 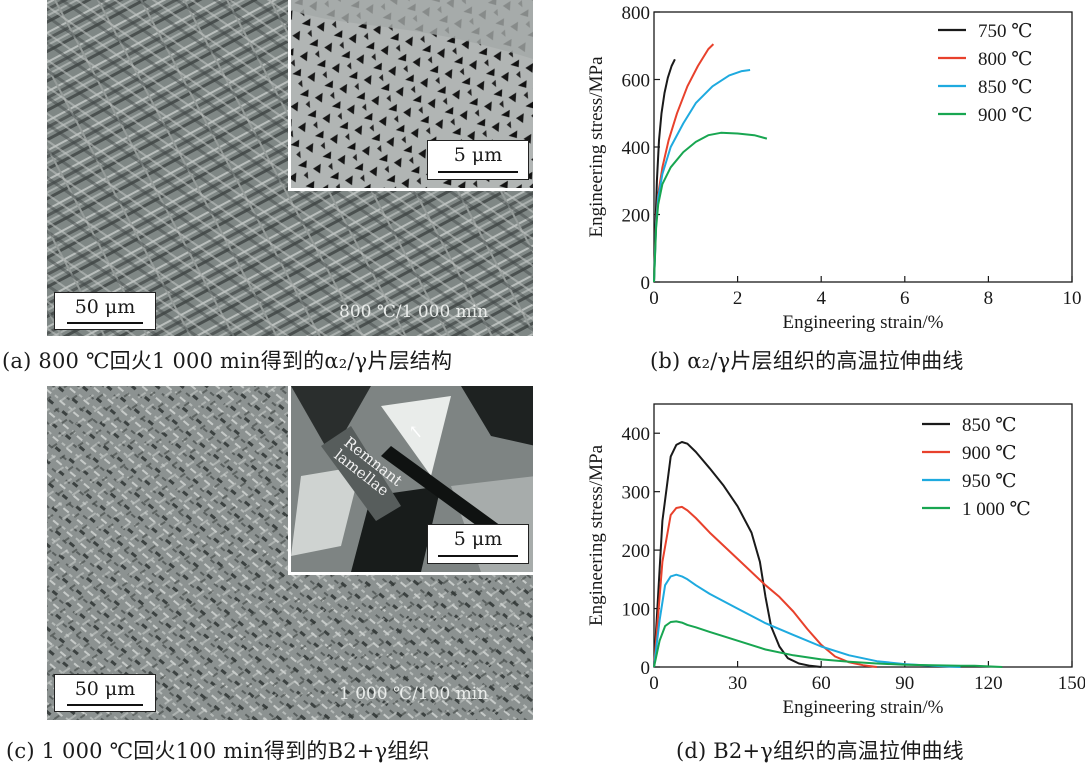 What do you see at coordinates (905, 298) in the screenshot?
I see `x-tick-label-b-3: 6` at bounding box center [905, 298].